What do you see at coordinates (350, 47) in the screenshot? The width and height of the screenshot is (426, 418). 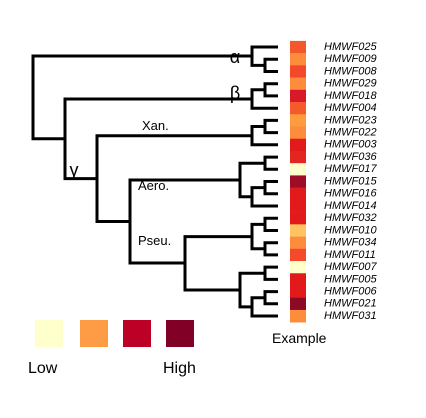 I see `leaf-label: HMWF025` at bounding box center [350, 47].